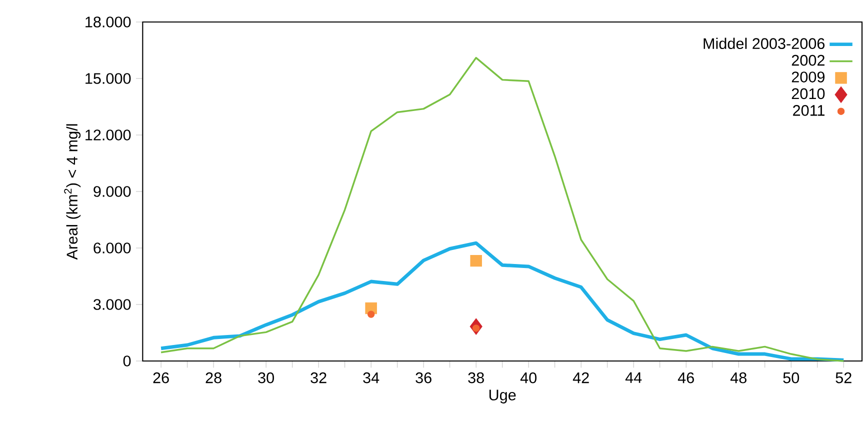  What do you see at coordinates (764, 44) in the screenshot?
I see `legend-label: Middel 2003-2006` at bounding box center [764, 44].